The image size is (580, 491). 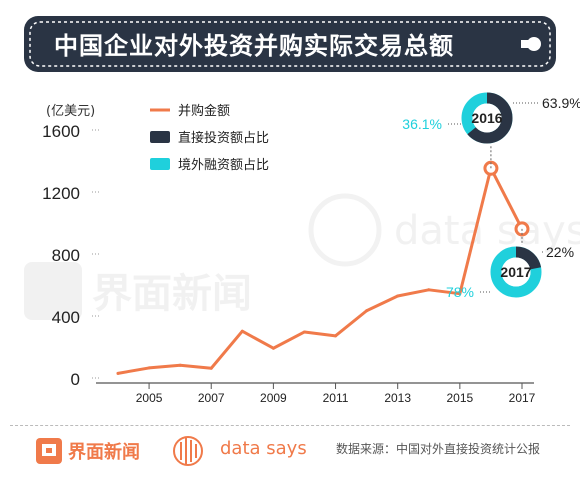 What do you see at coordinates (560, 252) in the screenshot?
I see `direct-pct-label: 22%` at bounding box center [560, 252].